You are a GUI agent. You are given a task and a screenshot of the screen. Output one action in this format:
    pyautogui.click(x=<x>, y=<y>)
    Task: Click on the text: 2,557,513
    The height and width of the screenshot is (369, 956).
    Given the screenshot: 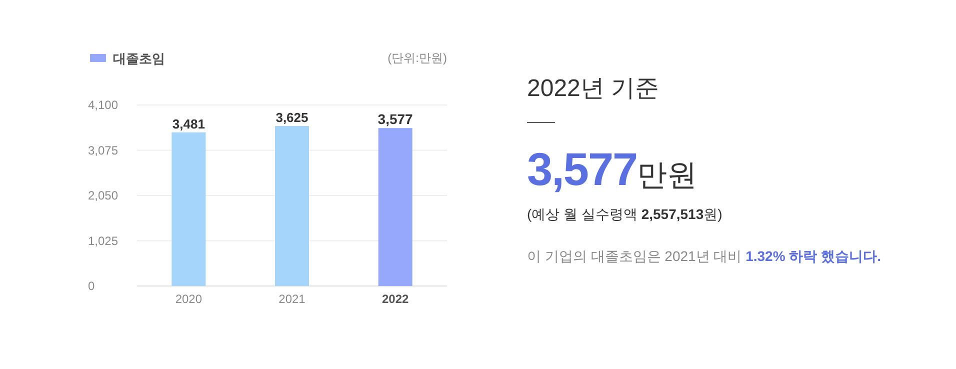 What is the action you would take?
    pyautogui.click(x=672, y=214)
    